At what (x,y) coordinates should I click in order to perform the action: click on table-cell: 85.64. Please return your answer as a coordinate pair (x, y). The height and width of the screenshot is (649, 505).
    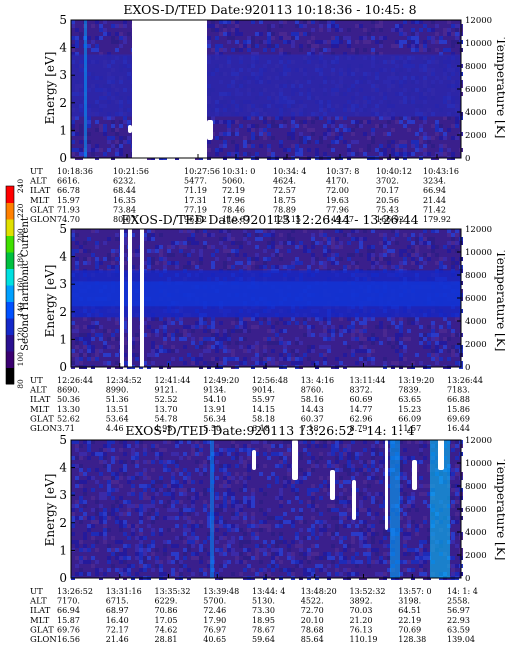
    Looking at the image, I should click on (312, 639).